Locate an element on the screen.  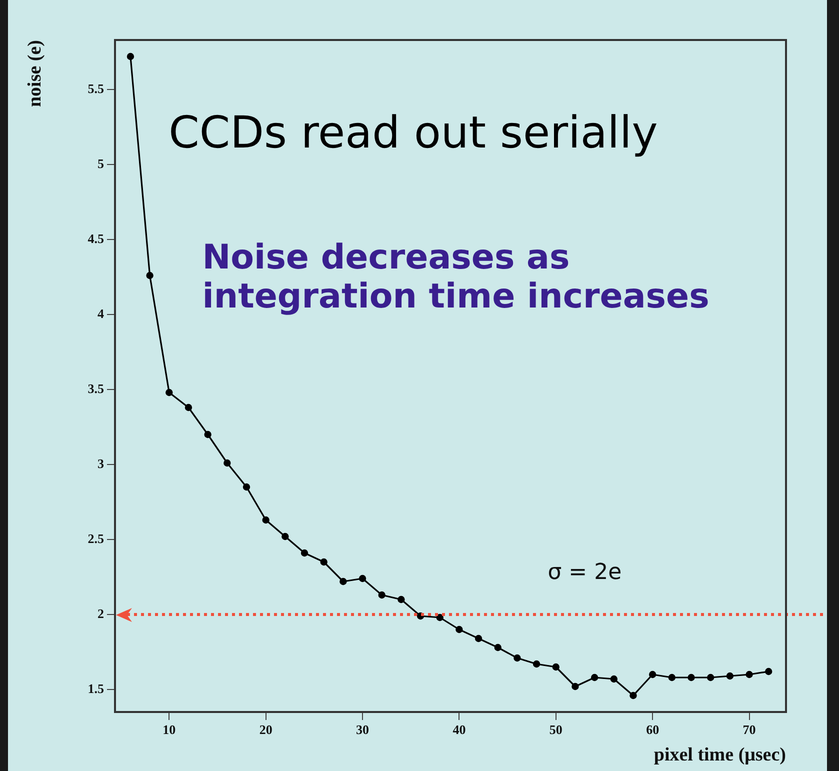
x-tick-label: 70 is located at coordinates (749, 730).